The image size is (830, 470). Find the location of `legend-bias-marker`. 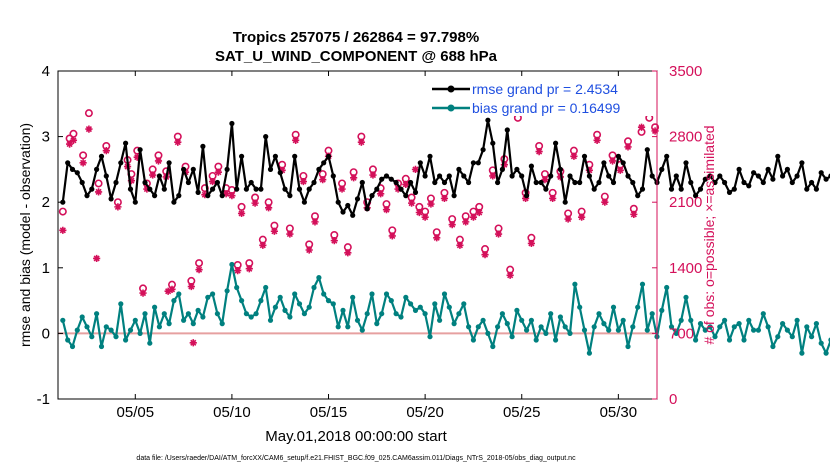

legend-bias-marker is located at coordinates (451, 108).